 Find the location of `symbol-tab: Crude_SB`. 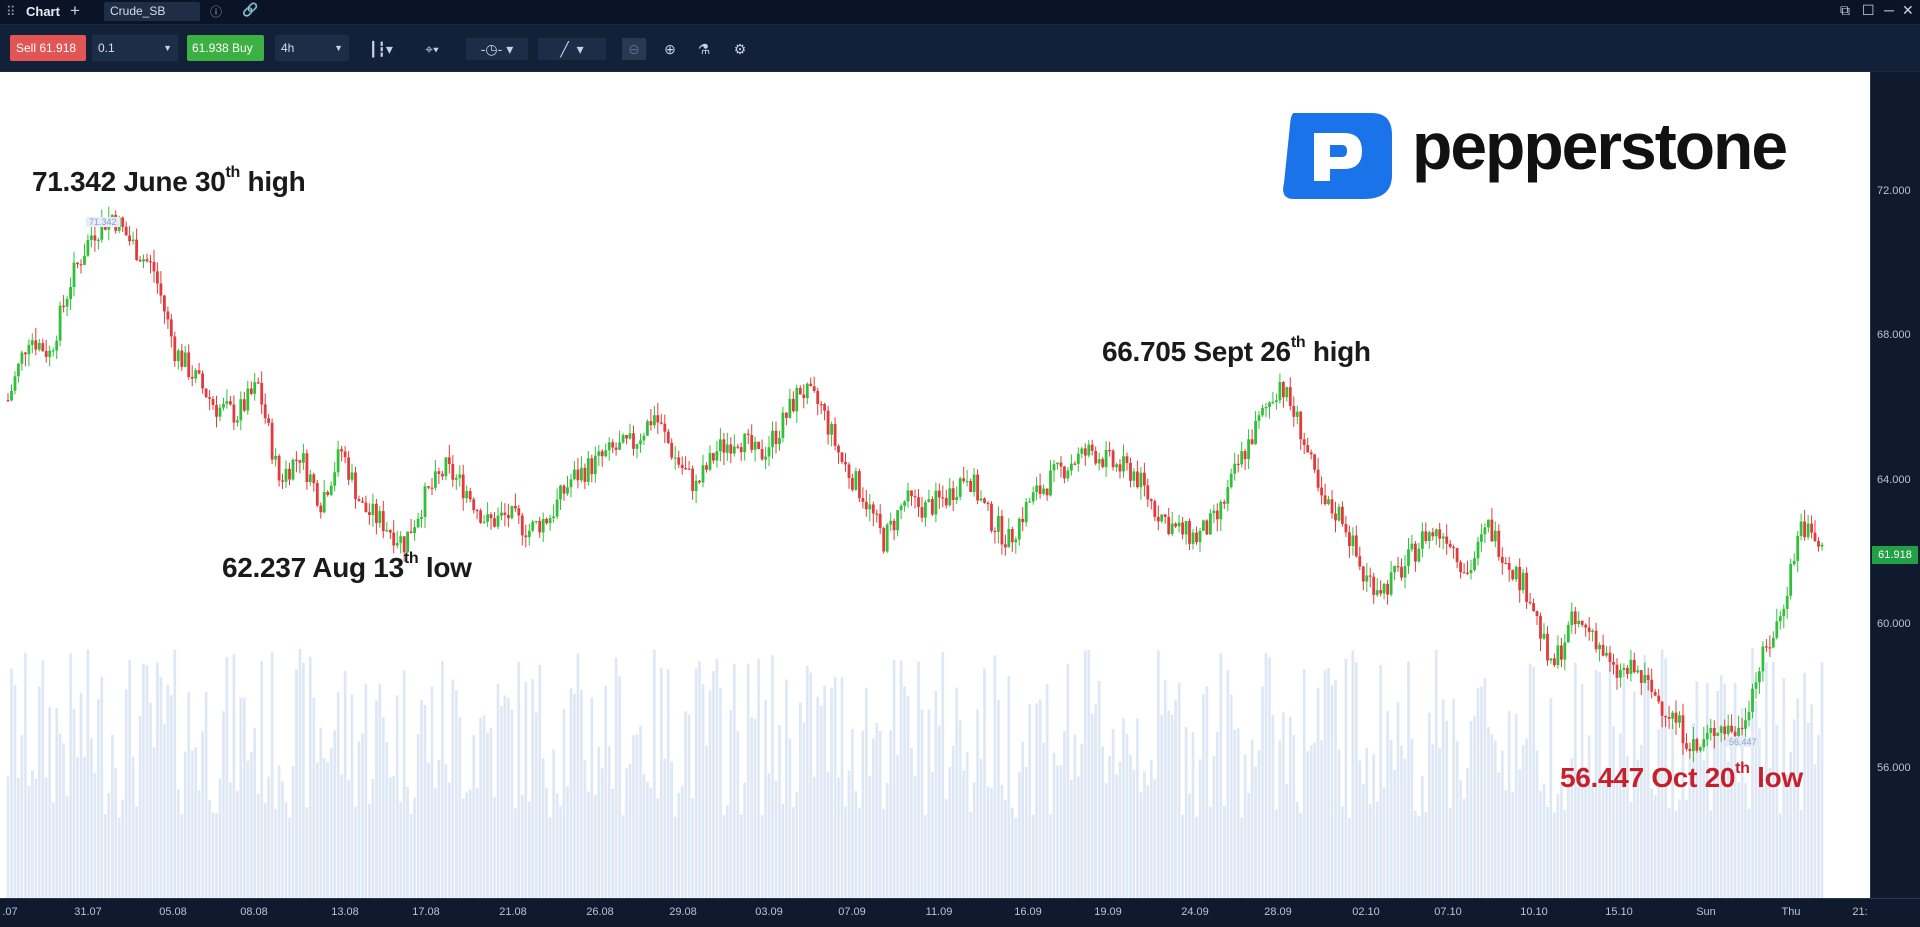

symbol-tab: Crude_SB is located at coordinates (152, 11).